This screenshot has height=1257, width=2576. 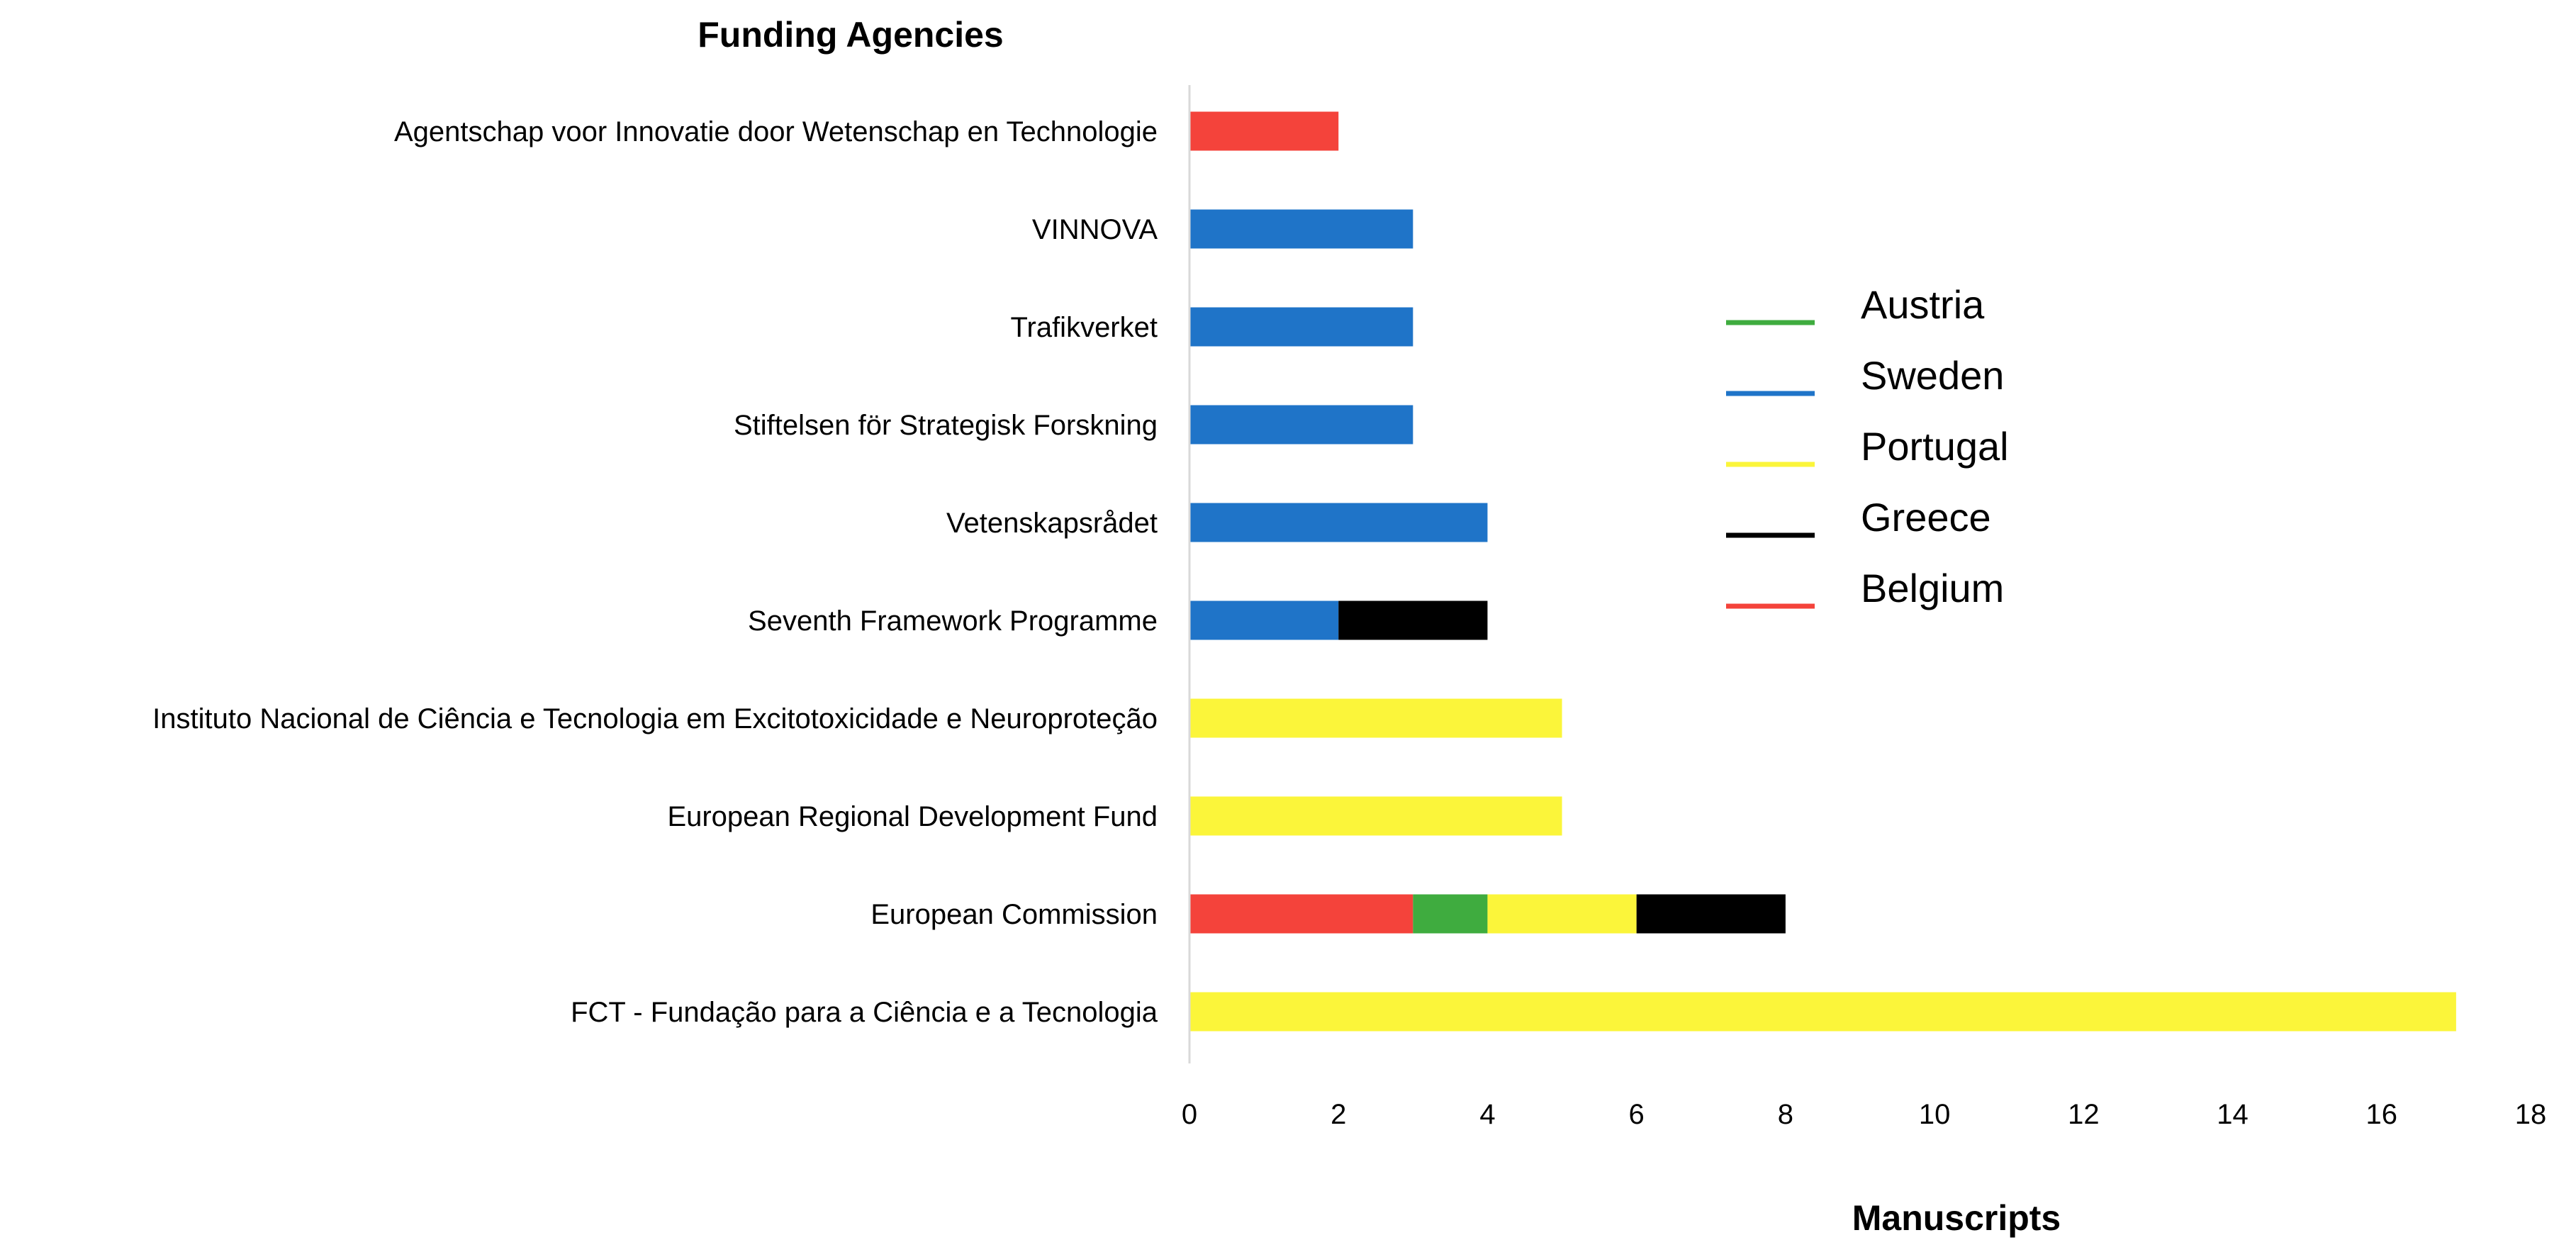 I want to click on x-tick-label-12: 12, so click(x=2084, y=1115).